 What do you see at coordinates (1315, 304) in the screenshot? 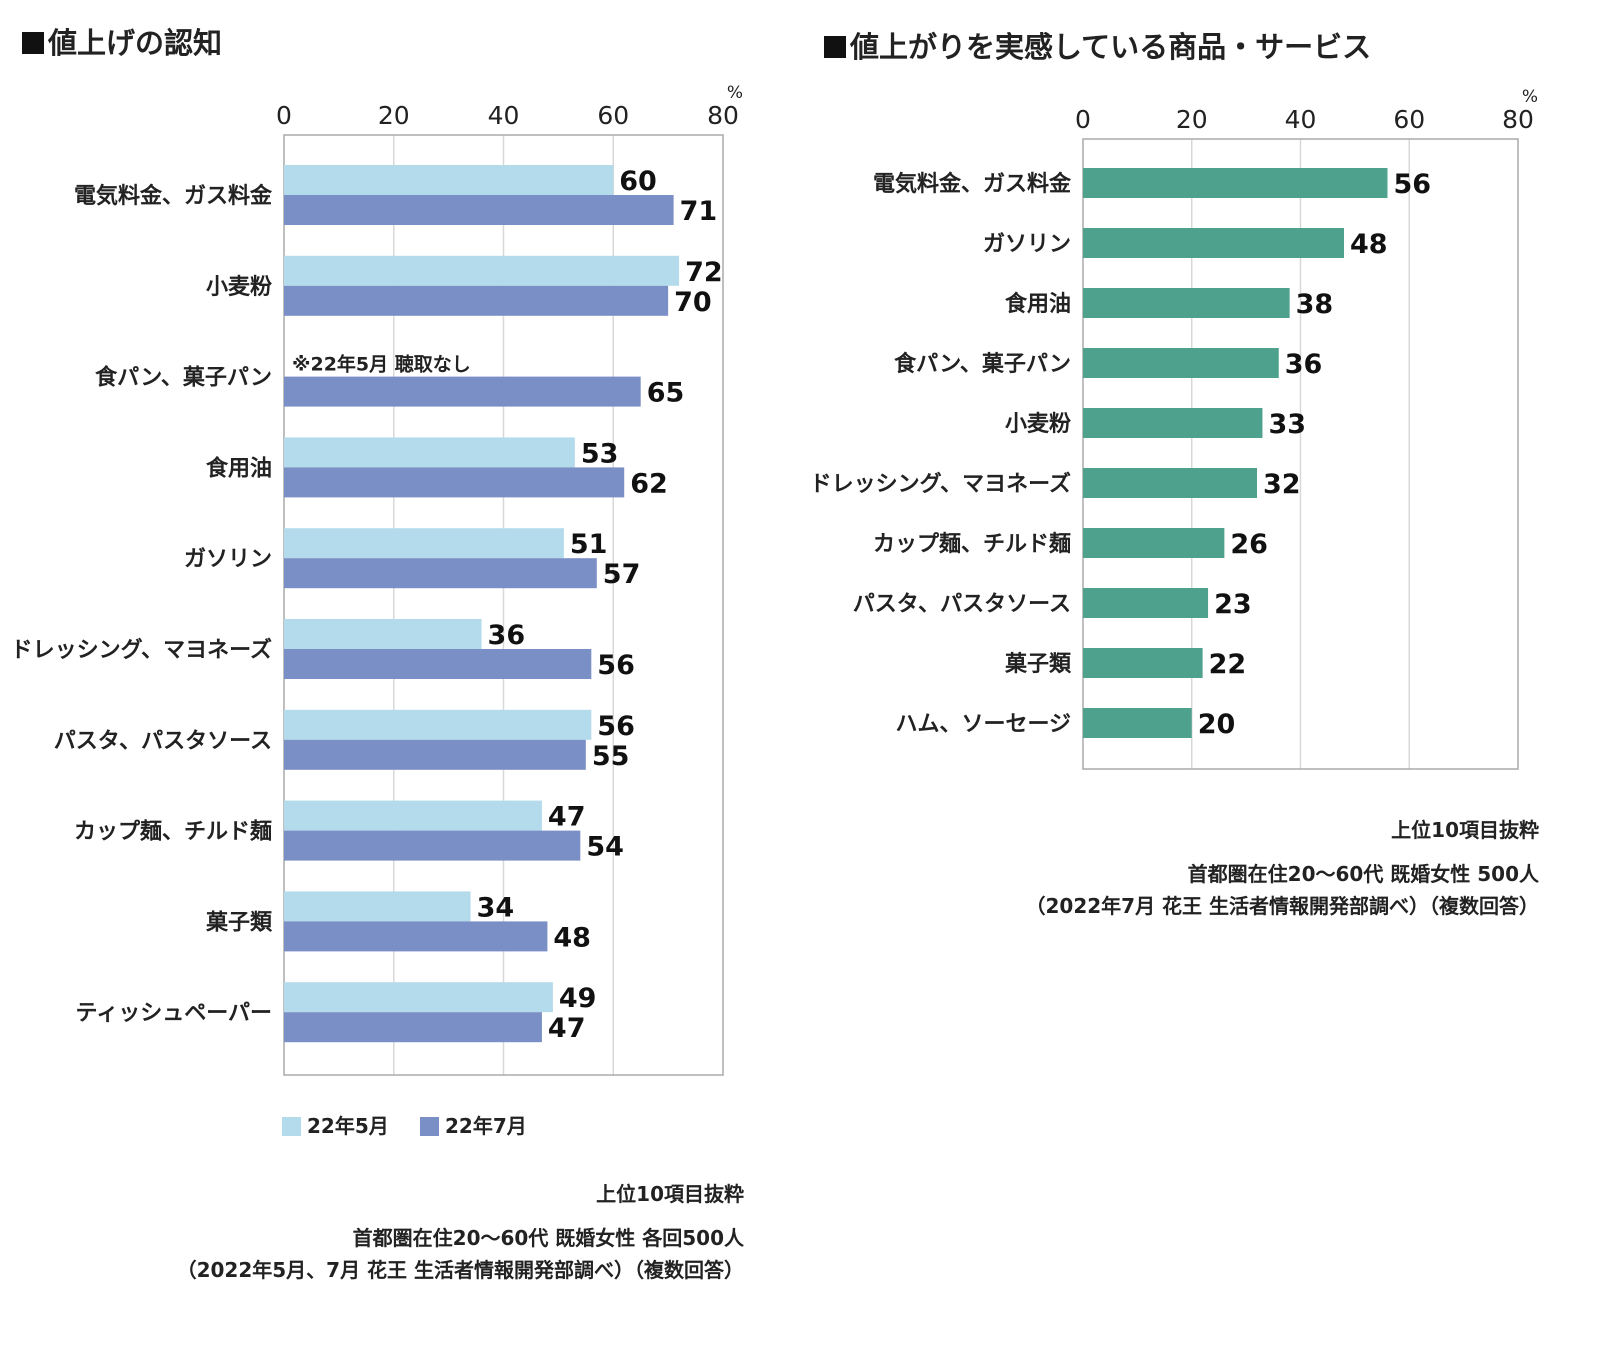
I see `data-label: 38` at bounding box center [1315, 304].